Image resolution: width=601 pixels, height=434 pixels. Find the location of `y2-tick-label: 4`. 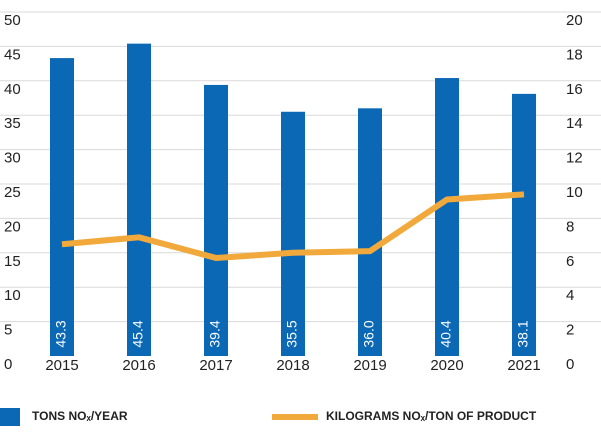

y2-tick-label: 4 is located at coordinates (570, 295).